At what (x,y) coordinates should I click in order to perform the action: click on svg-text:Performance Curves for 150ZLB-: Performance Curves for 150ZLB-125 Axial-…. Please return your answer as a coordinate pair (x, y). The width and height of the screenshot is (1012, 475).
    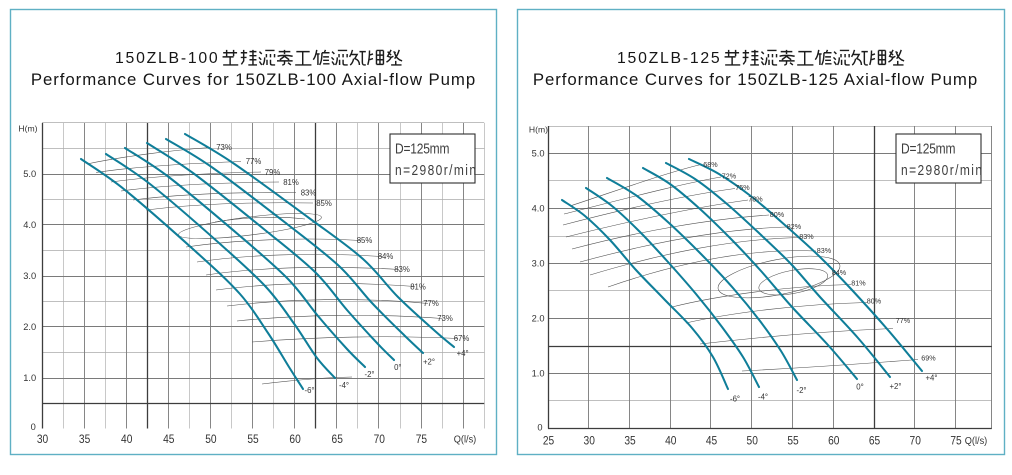
    Looking at the image, I should click on (755, 79).